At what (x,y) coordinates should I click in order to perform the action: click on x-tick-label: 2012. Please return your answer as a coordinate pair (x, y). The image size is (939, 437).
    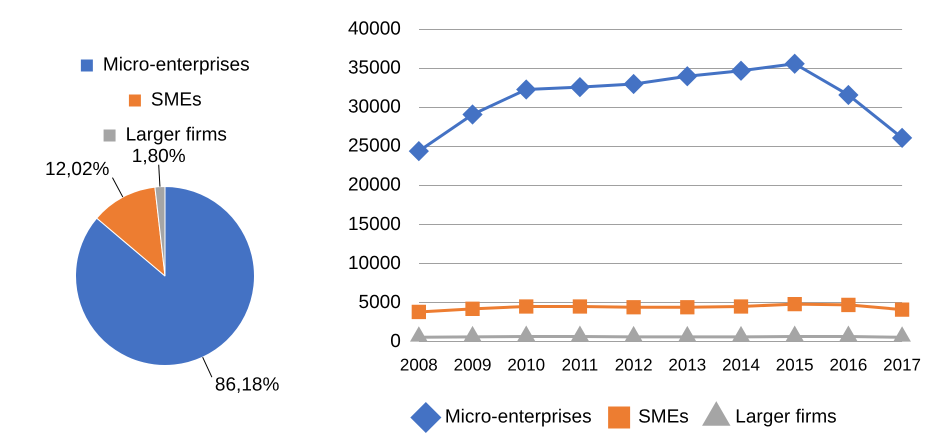
    Looking at the image, I should click on (633, 364).